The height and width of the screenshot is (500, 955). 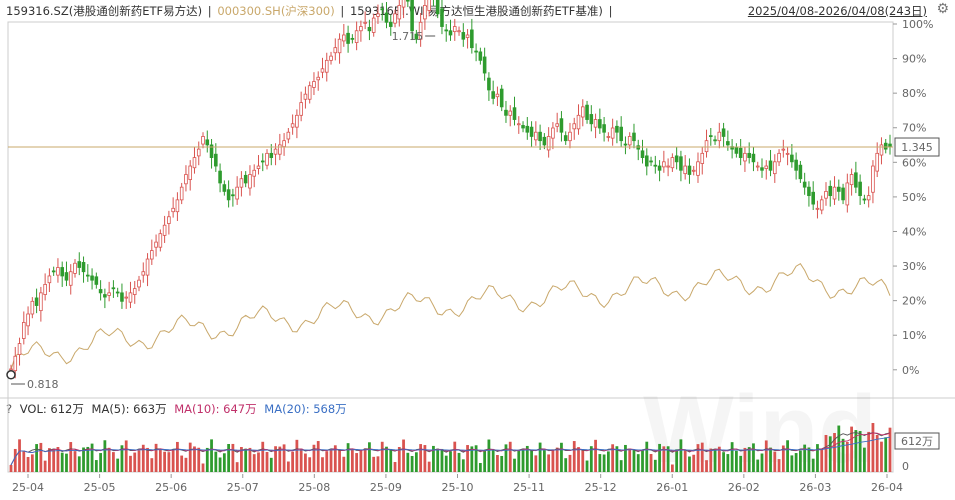 What do you see at coordinates (887, 487) in the screenshot?
I see `x-tick-label: 26-04` at bounding box center [887, 487].